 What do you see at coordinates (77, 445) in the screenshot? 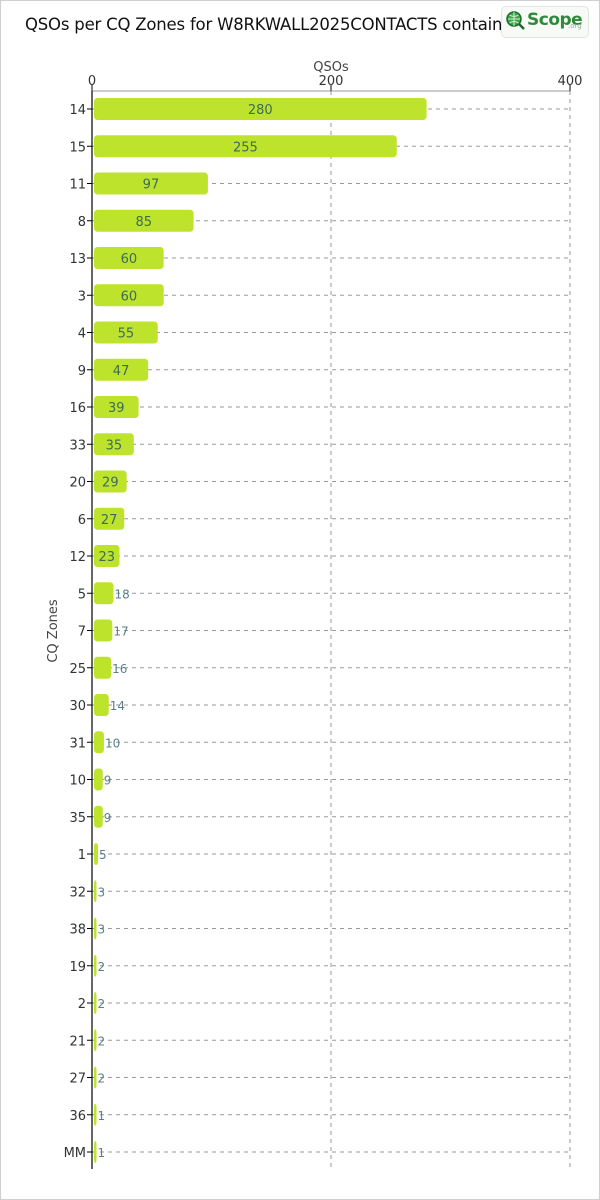
I see `y-tick-label: 33` at bounding box center [77, 445].